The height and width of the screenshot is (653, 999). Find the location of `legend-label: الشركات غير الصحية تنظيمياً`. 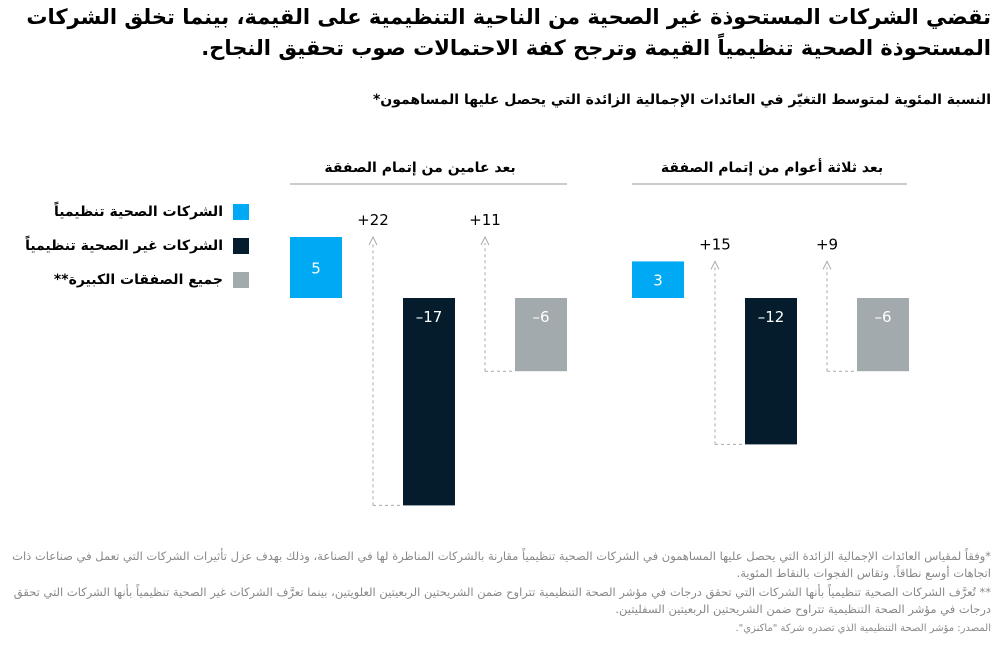

legend-label: الشركات غير الصحية تنظيمياً is located at coordinates (124, 246).